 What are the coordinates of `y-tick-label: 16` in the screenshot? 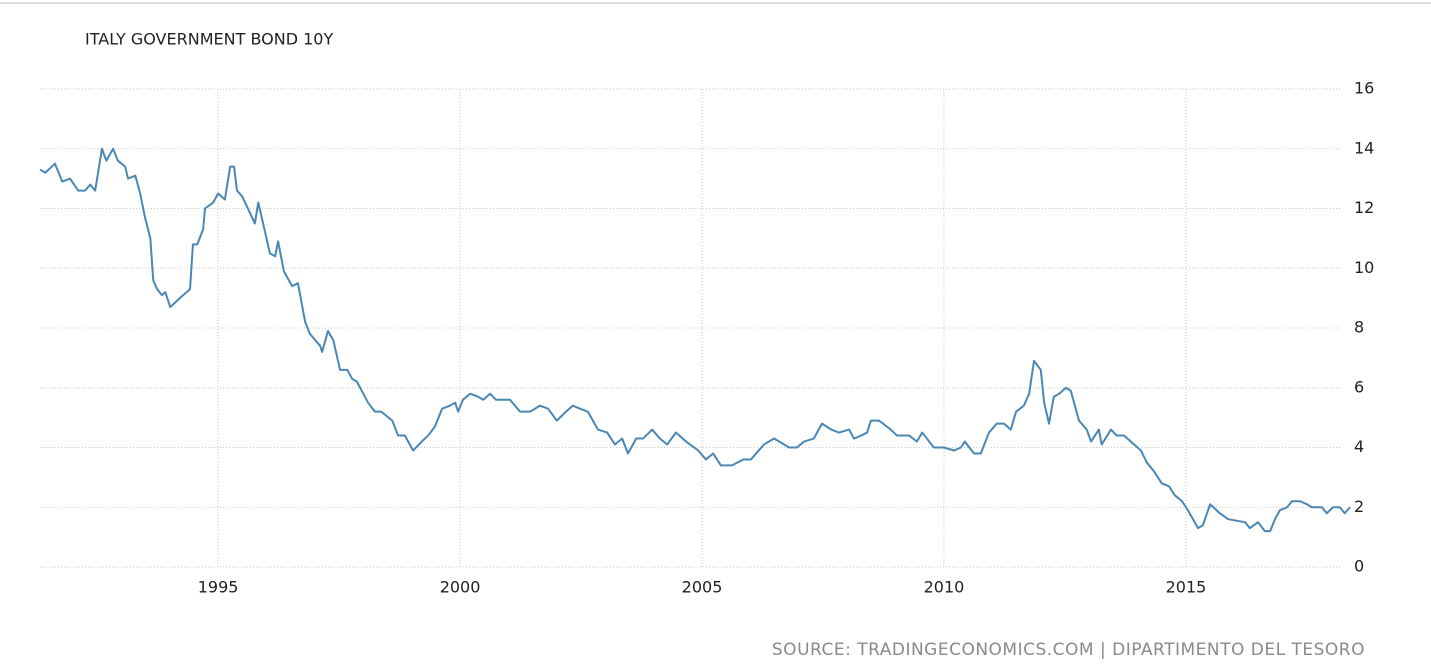 It's located at (1364, 88).